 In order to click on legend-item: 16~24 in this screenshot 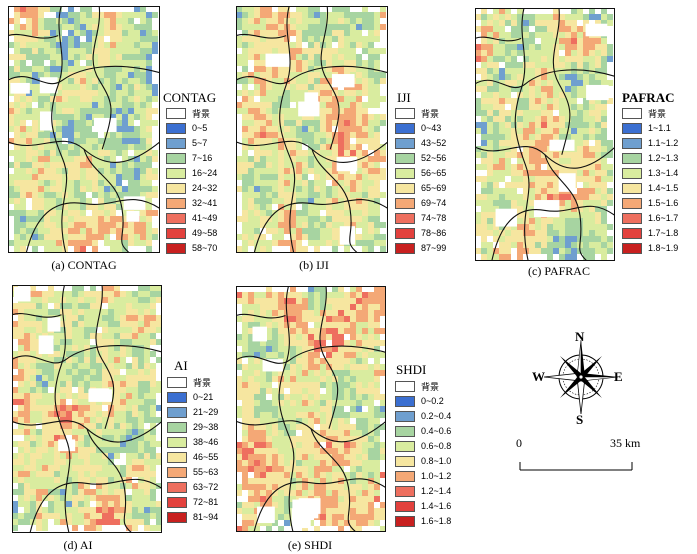, I will do `click(191, 173)`.